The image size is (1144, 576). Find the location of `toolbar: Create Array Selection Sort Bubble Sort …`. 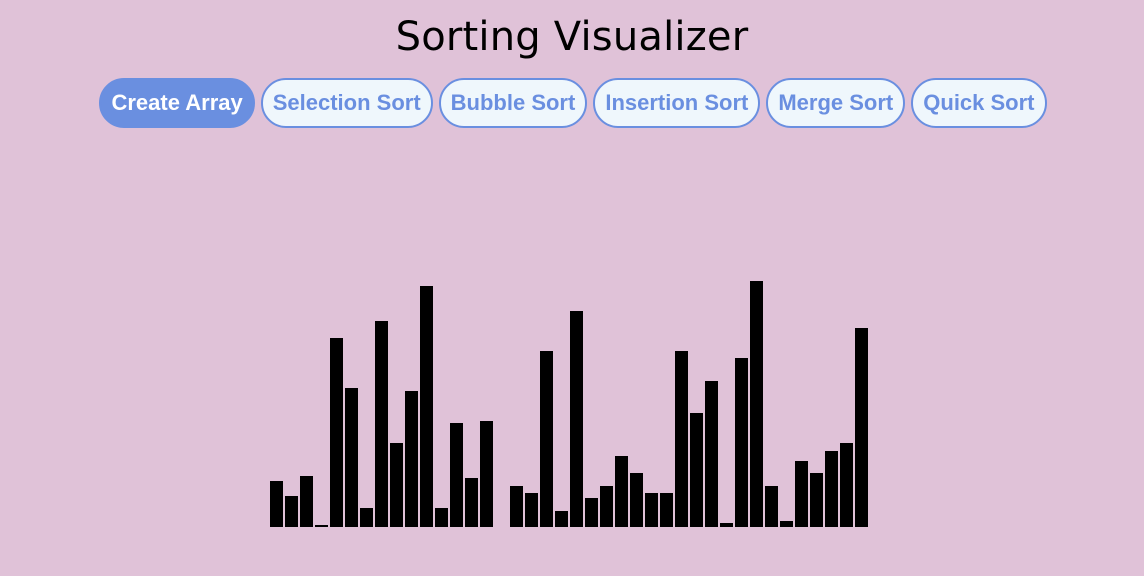

toolbar: Create Array Selection Sort Bubble Sort … is located at coordinates (572, 103).